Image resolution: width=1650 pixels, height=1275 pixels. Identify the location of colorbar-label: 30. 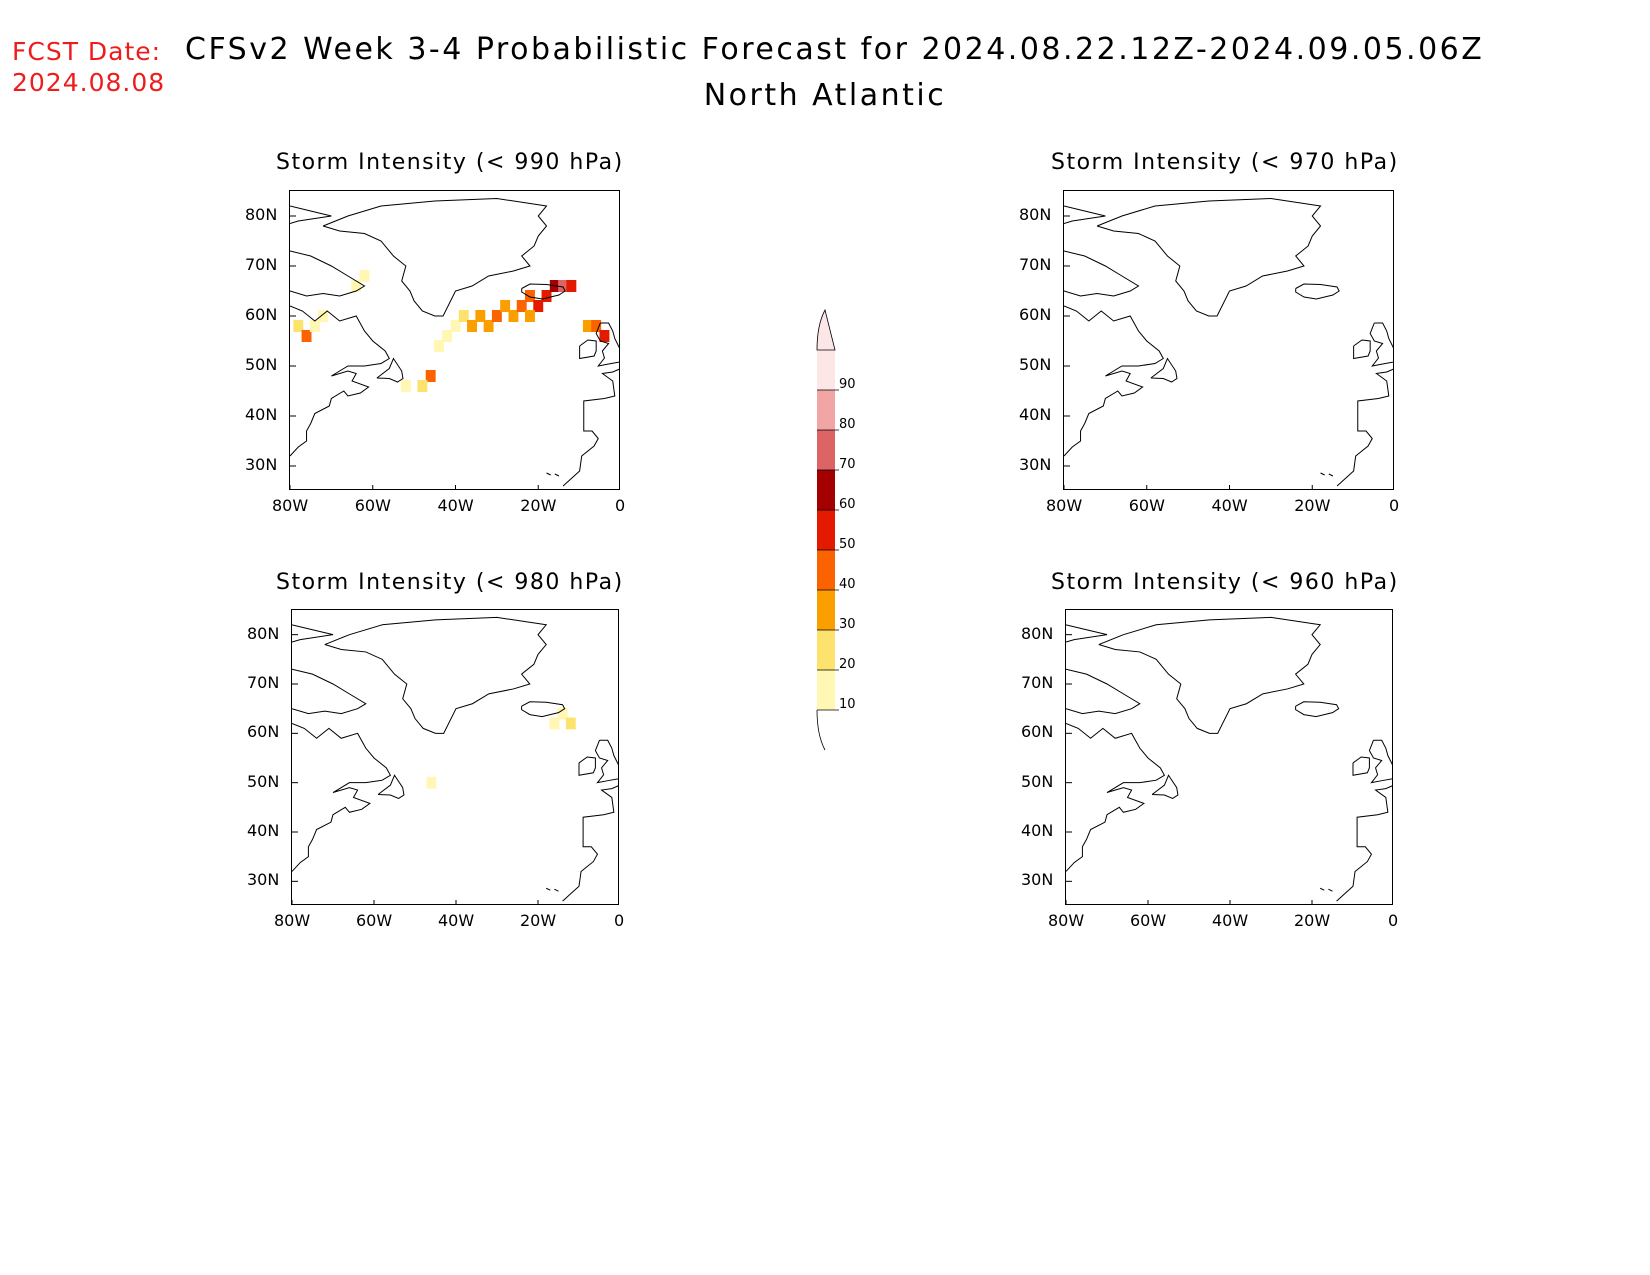
(847, 624).